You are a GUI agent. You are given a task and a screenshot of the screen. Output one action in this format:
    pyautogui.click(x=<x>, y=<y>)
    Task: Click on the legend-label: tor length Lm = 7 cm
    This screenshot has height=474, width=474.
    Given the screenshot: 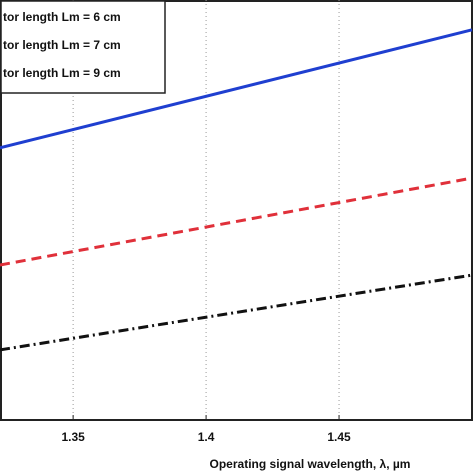 What is the action you would take?
    pyautogui.click(x=62, y=45)
    